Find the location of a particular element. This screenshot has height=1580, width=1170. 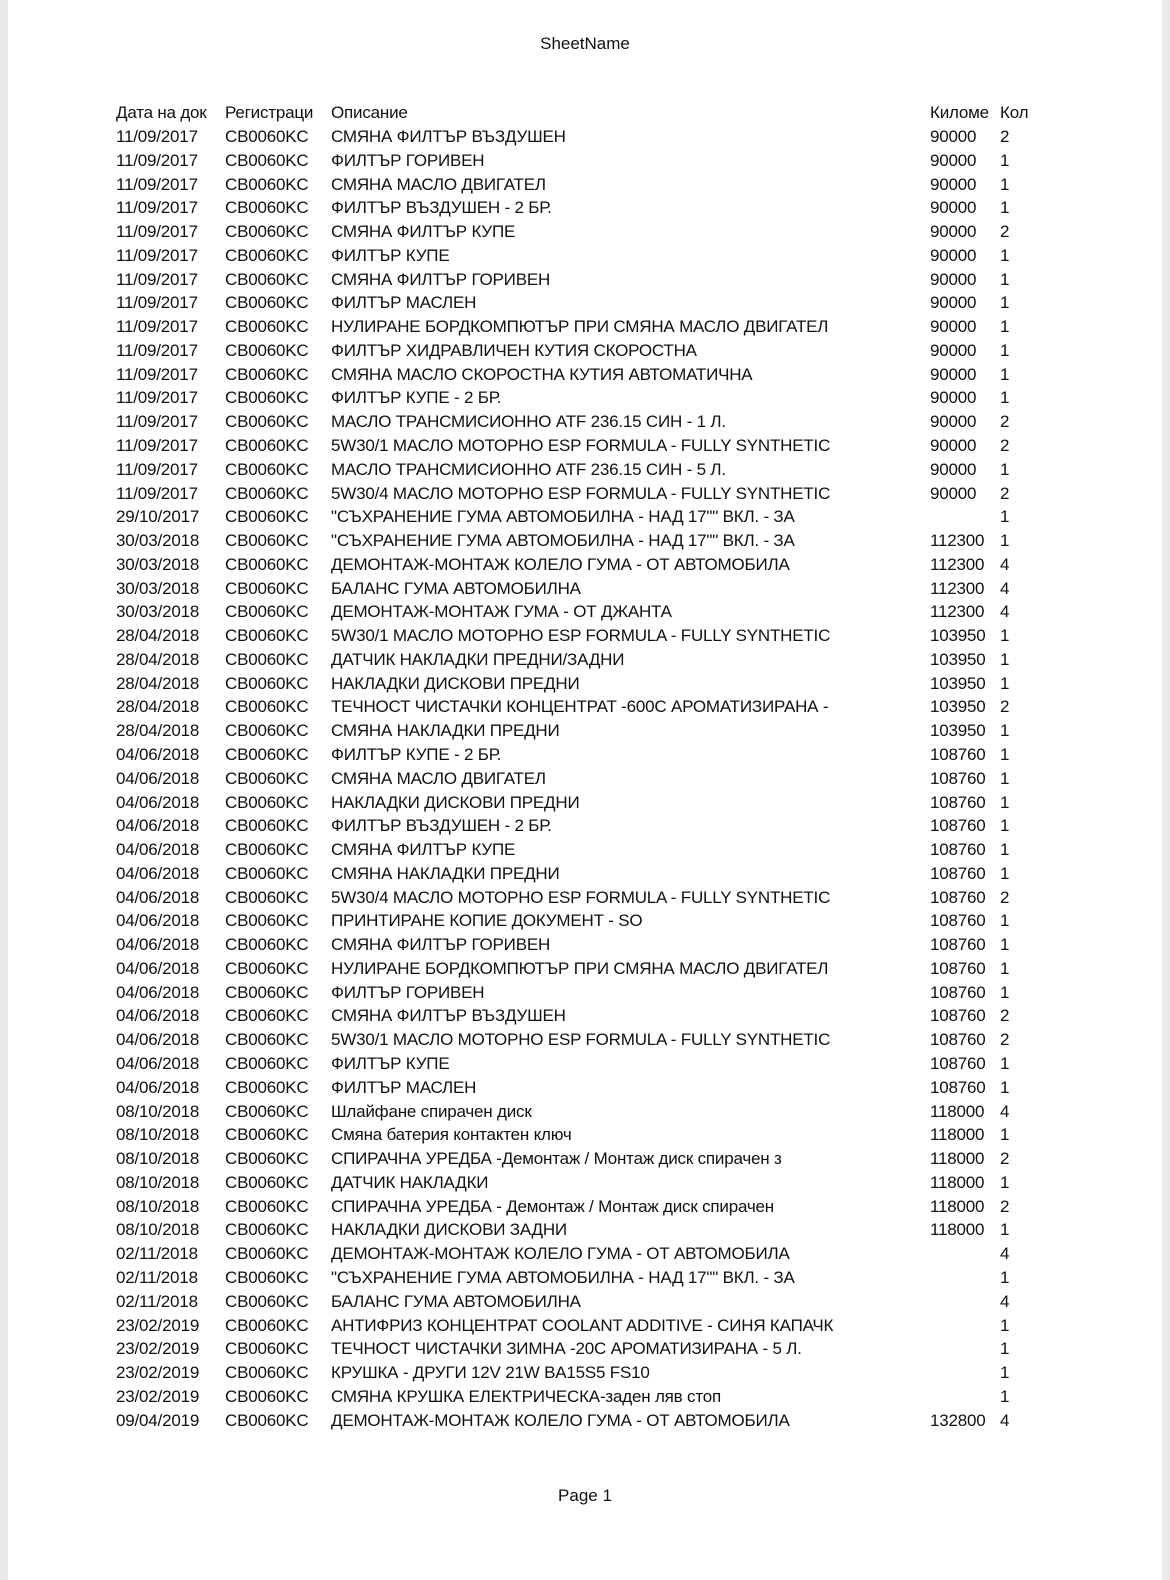

sheet-title: SheetName is located at coordinates (585, 43).